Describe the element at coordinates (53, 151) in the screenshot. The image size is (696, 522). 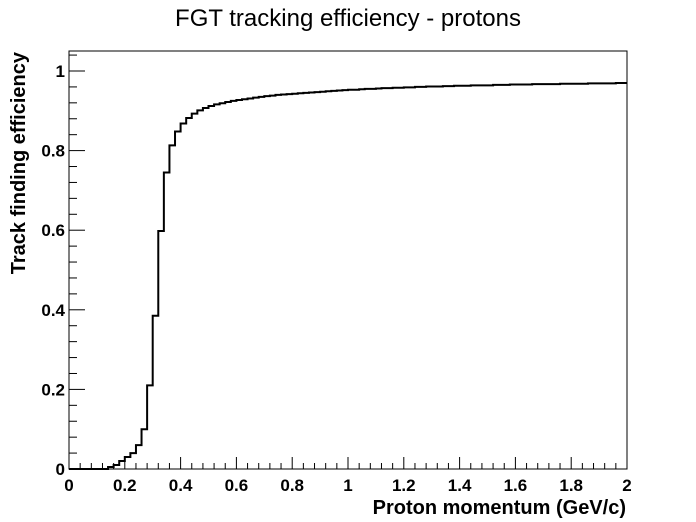
I see `y-tick-label: 0.8` at that location.